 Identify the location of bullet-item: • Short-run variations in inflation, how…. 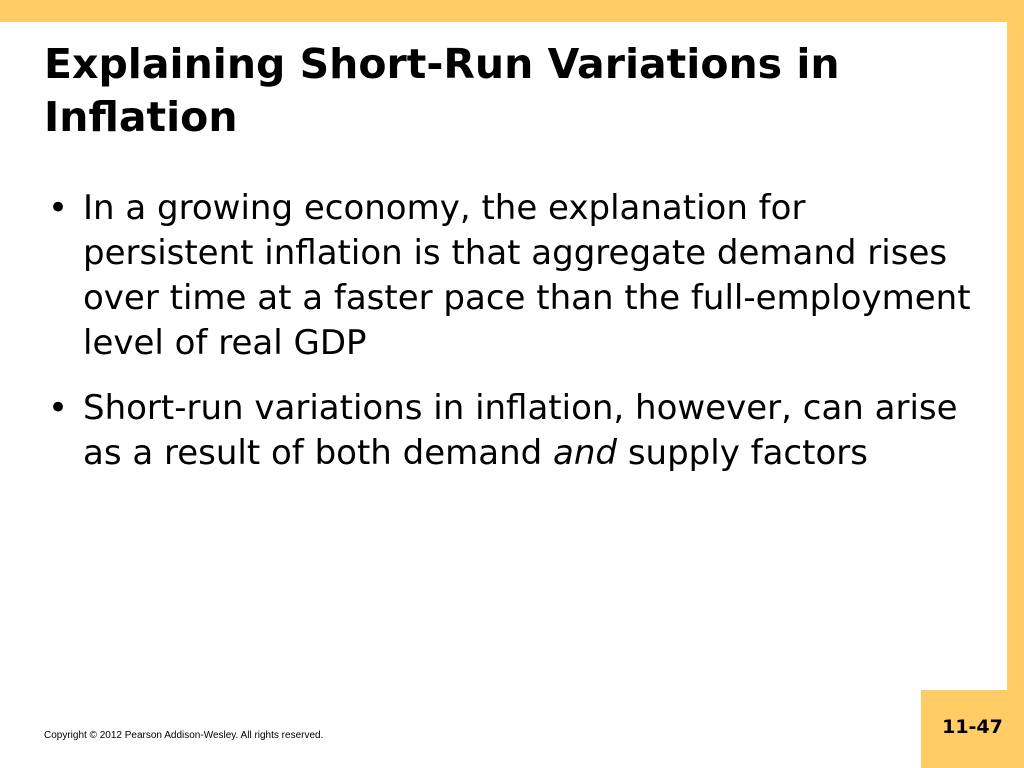
(509, 431).